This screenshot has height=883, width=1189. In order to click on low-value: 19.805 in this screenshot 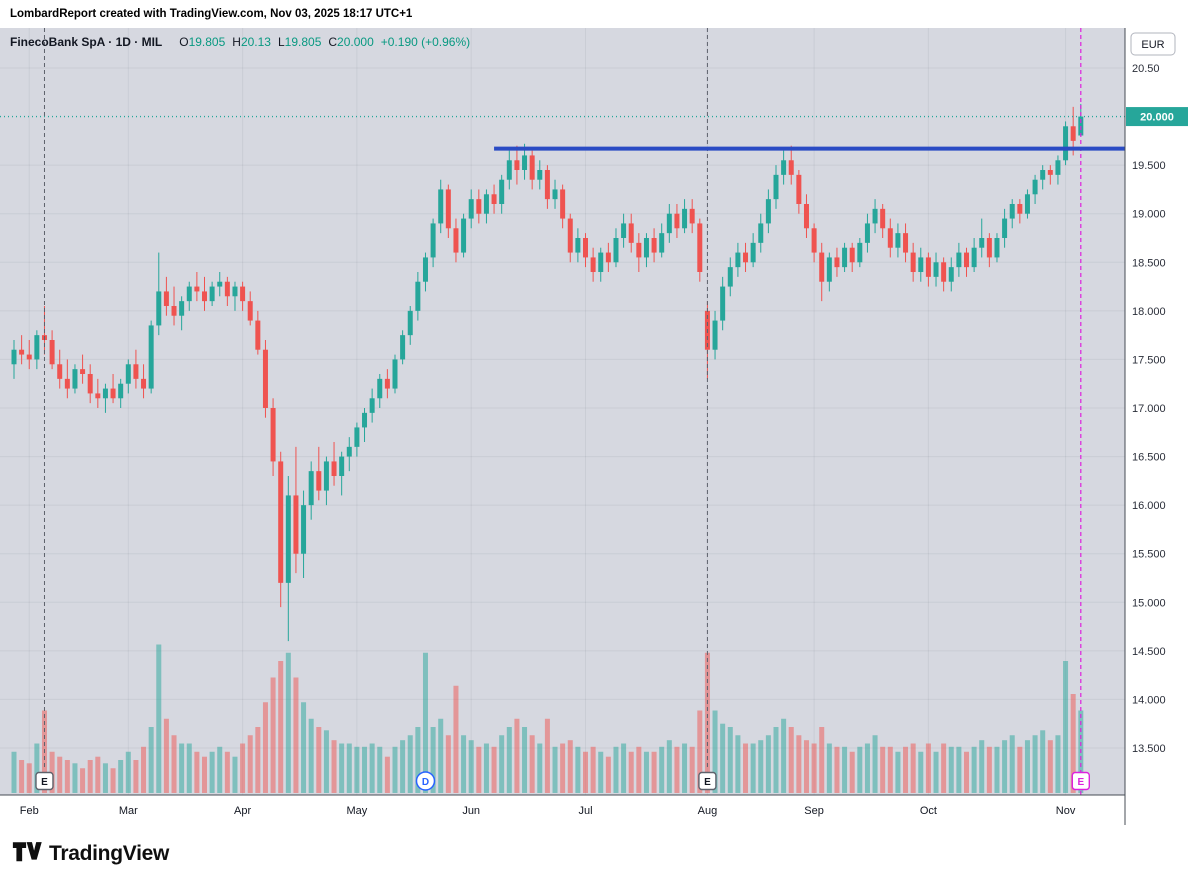, I will do `click(303, 42)`.